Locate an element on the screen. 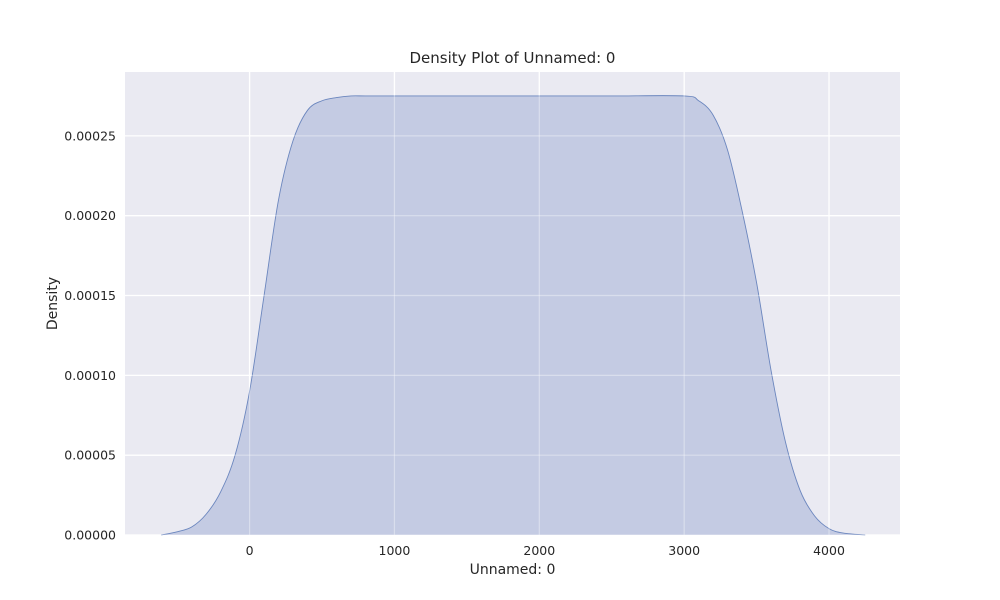 The width and height of the screenshot is (1000, 600). y-tick-label: 0.00020 is located at coordinates (90, 215).